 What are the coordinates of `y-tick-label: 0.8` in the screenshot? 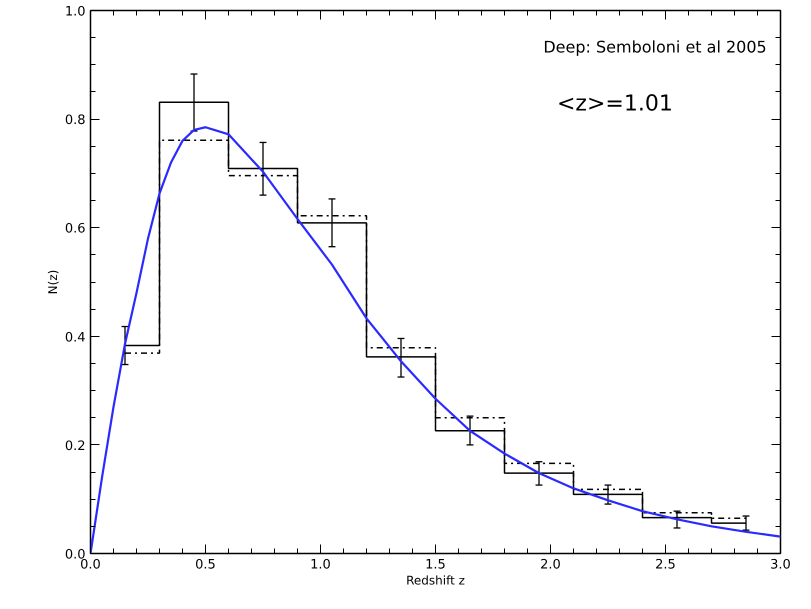 It's located at (75, 120).